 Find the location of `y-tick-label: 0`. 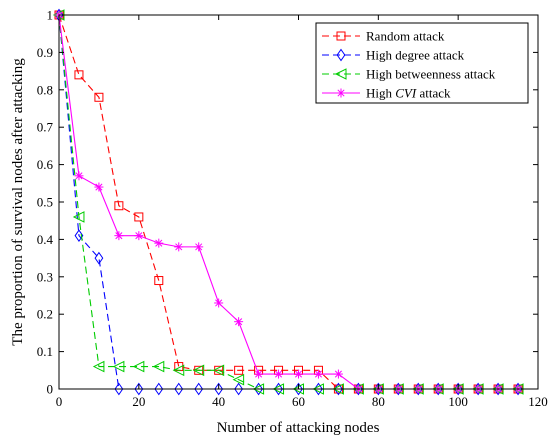

y-tick-label: 0 is located at coordinates (50, 389).